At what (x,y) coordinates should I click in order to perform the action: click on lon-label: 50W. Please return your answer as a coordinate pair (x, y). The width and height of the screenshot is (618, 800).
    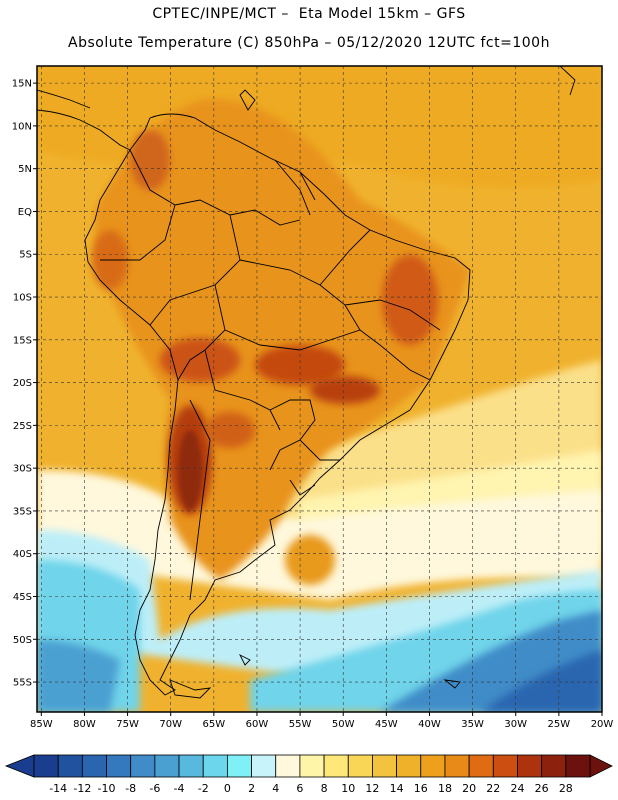
    Looking at the image, I should click on (343, 724).